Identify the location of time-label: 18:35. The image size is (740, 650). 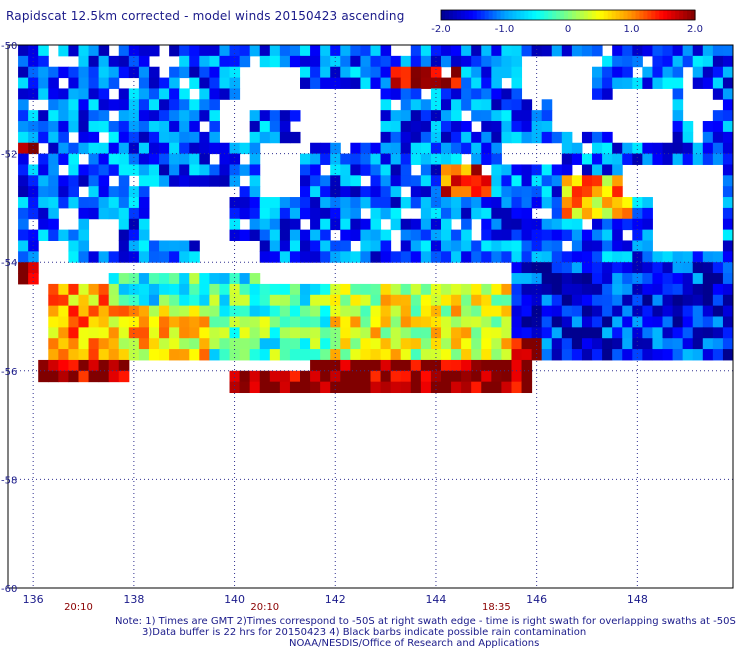
(496, 607).